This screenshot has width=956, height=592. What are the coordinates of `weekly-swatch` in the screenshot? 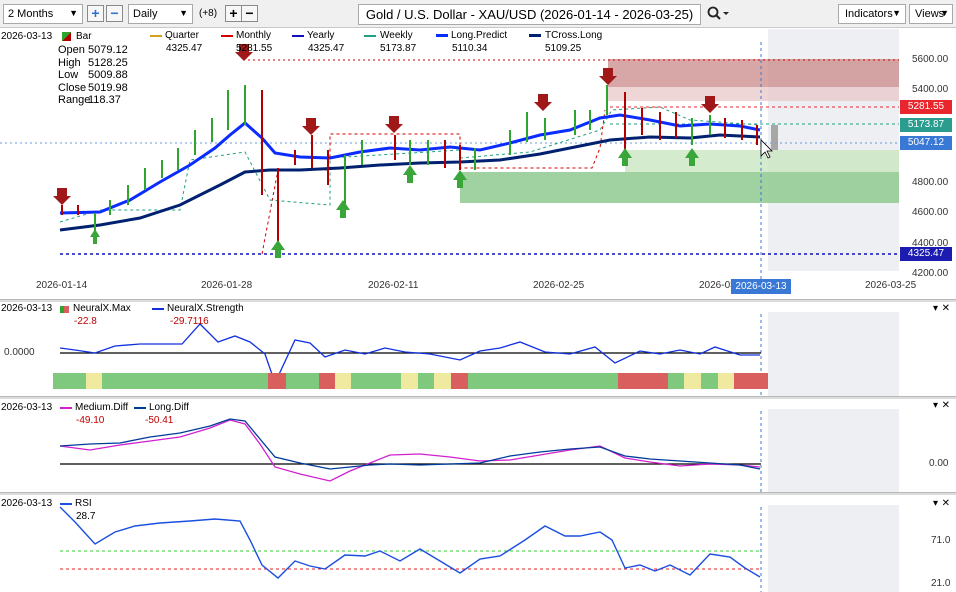 It's located at (370, 36).